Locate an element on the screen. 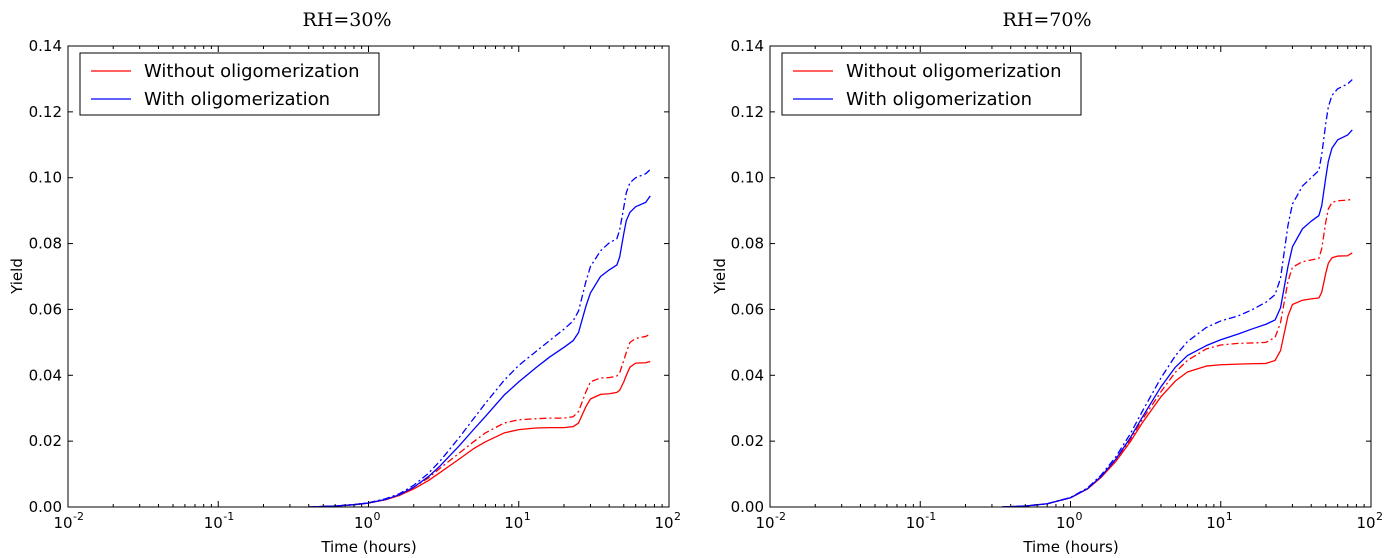 The height and width of the screenshot is (558, 1385). chart-title: RH=70% is located at coordinates (1046, 20).